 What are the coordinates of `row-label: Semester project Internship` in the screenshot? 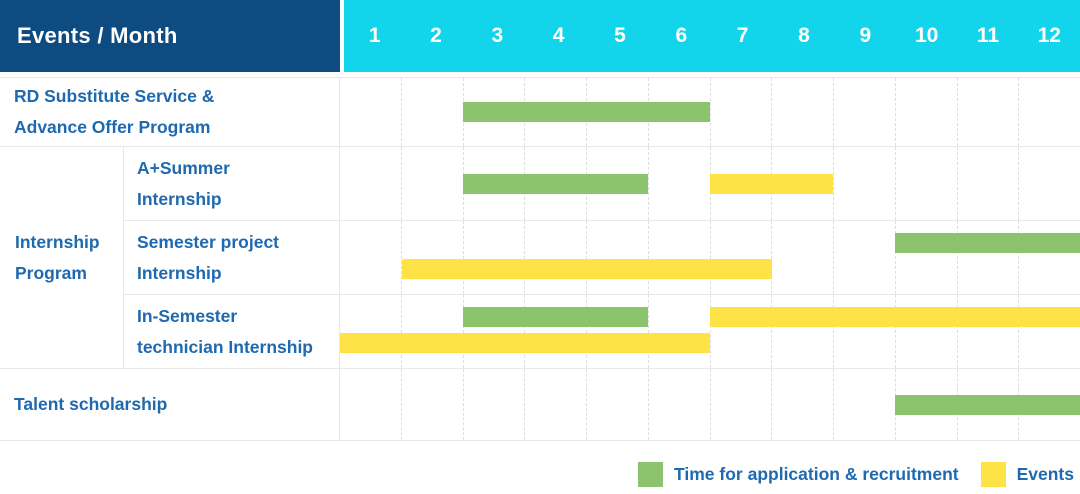 It's located at (232, 257).